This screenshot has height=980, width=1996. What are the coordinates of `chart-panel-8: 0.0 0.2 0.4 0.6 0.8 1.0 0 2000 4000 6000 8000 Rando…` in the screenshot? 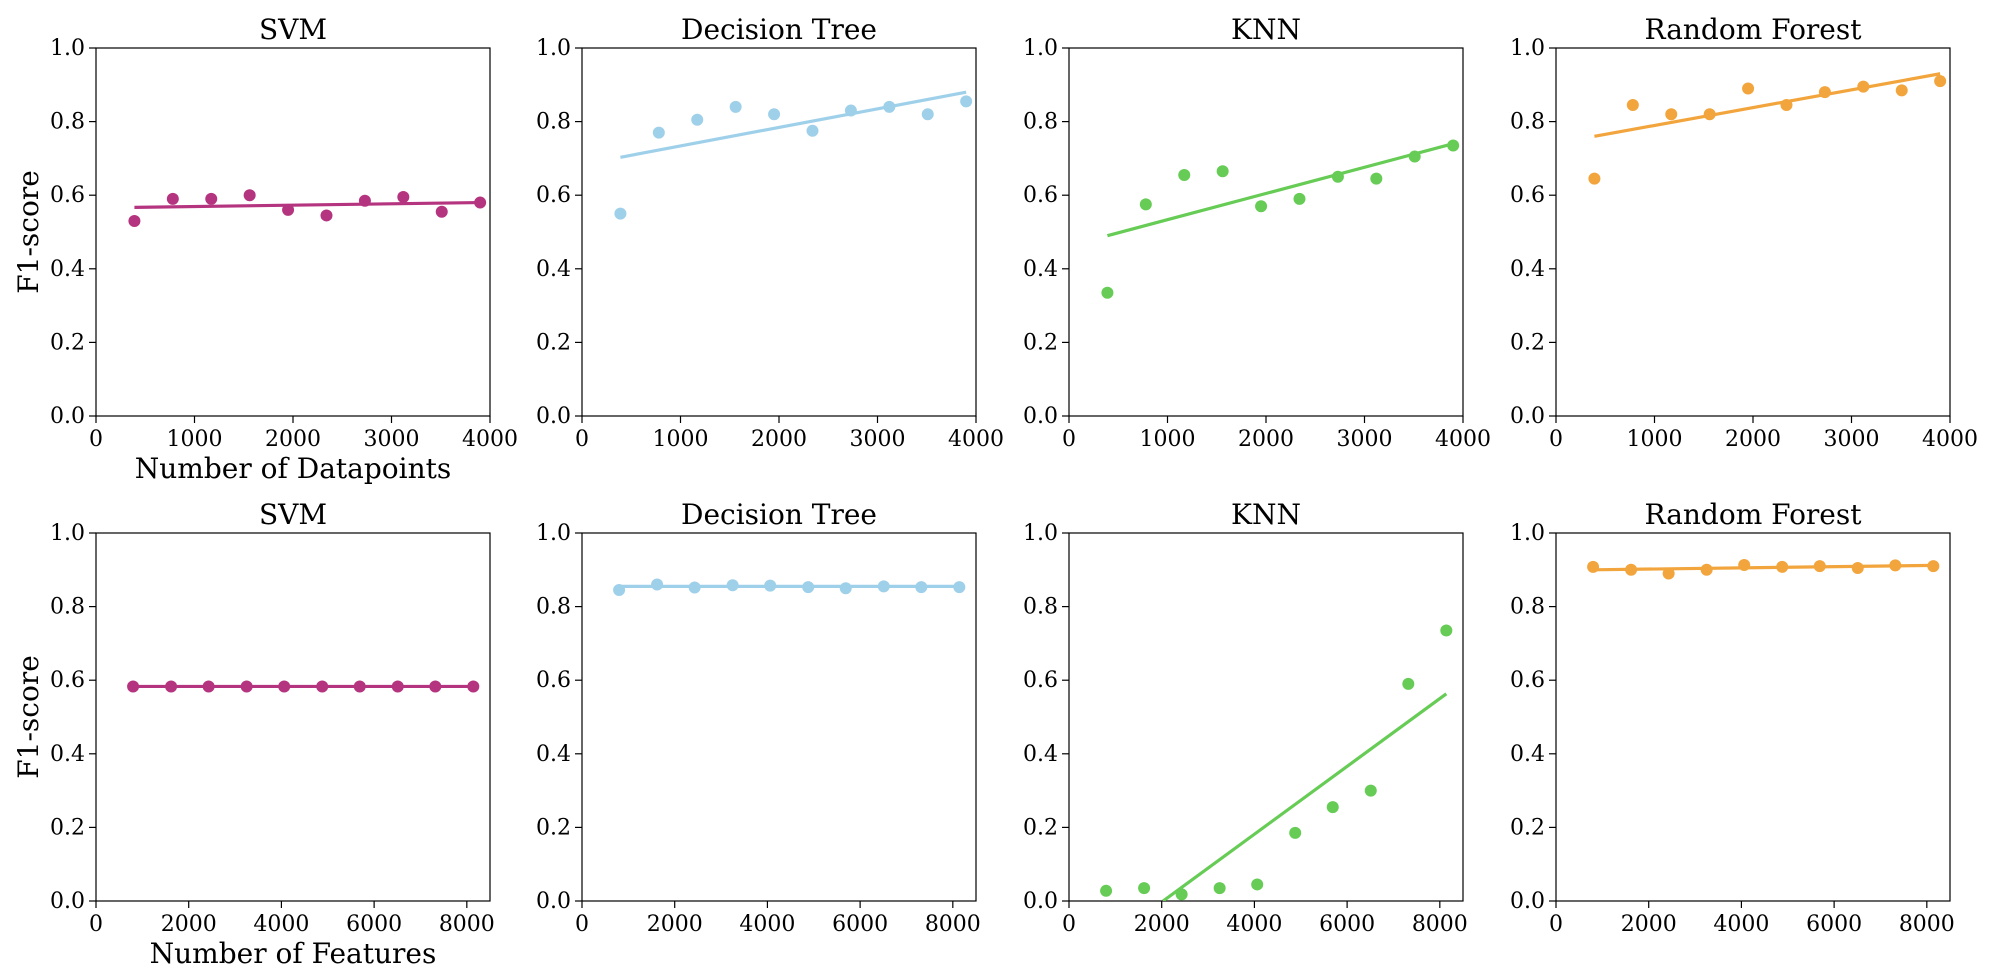 It's located at (1732, 717).